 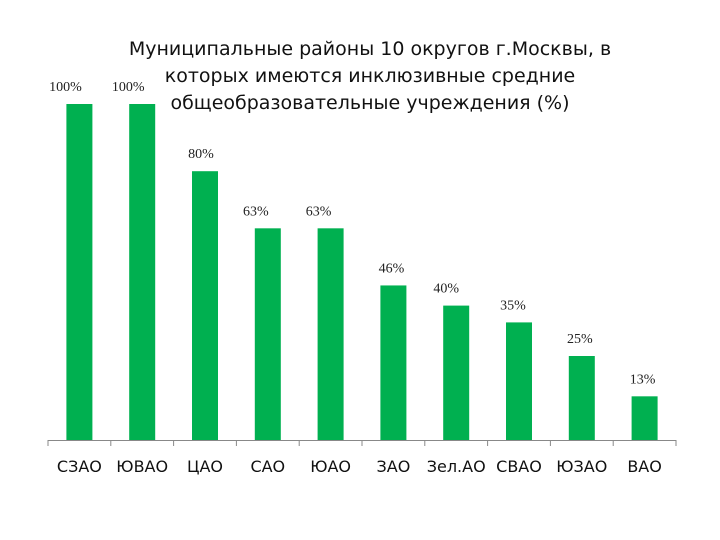 What do you see at coordinates (205, 305) in the screenshot?
I see `bar-ЦАО` at bounding box center [205, 305].